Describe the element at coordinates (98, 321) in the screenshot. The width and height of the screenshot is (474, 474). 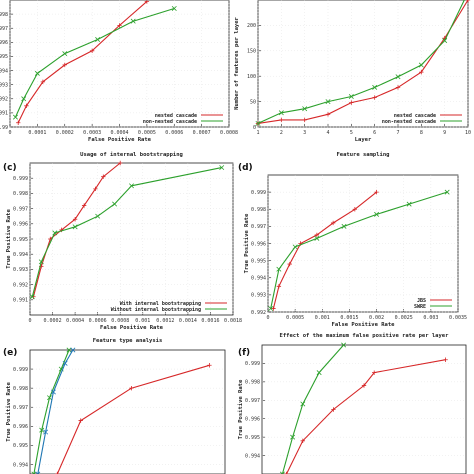
I see `x-tick-label: 0.0006` at that location.